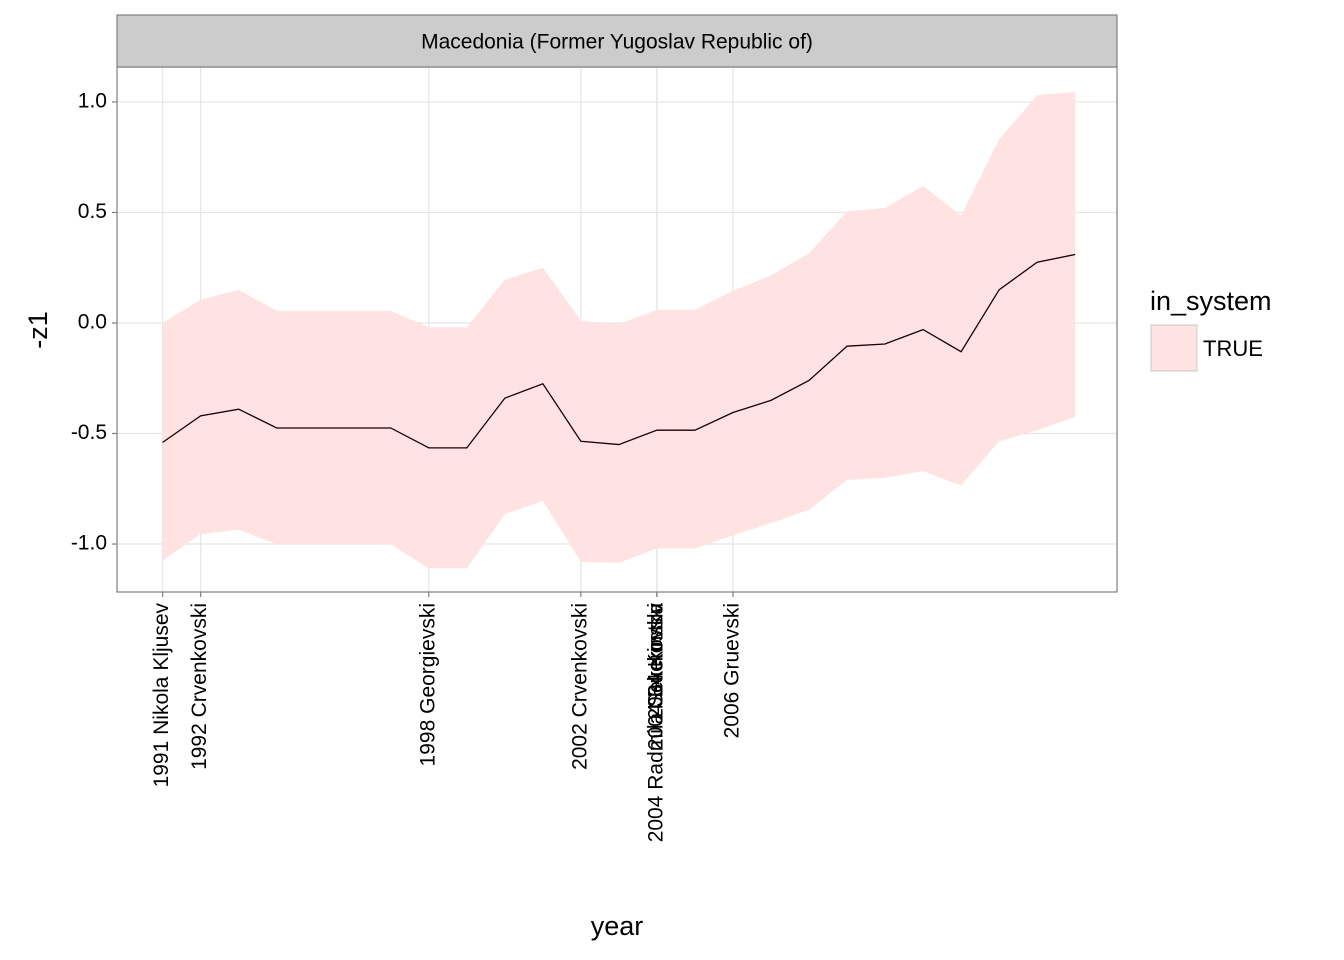  What do you see at coordinates (427, 684) in the screenshot?
I see `x-tick-label: 1998 Georgievski` at bounding box center [427, 684].